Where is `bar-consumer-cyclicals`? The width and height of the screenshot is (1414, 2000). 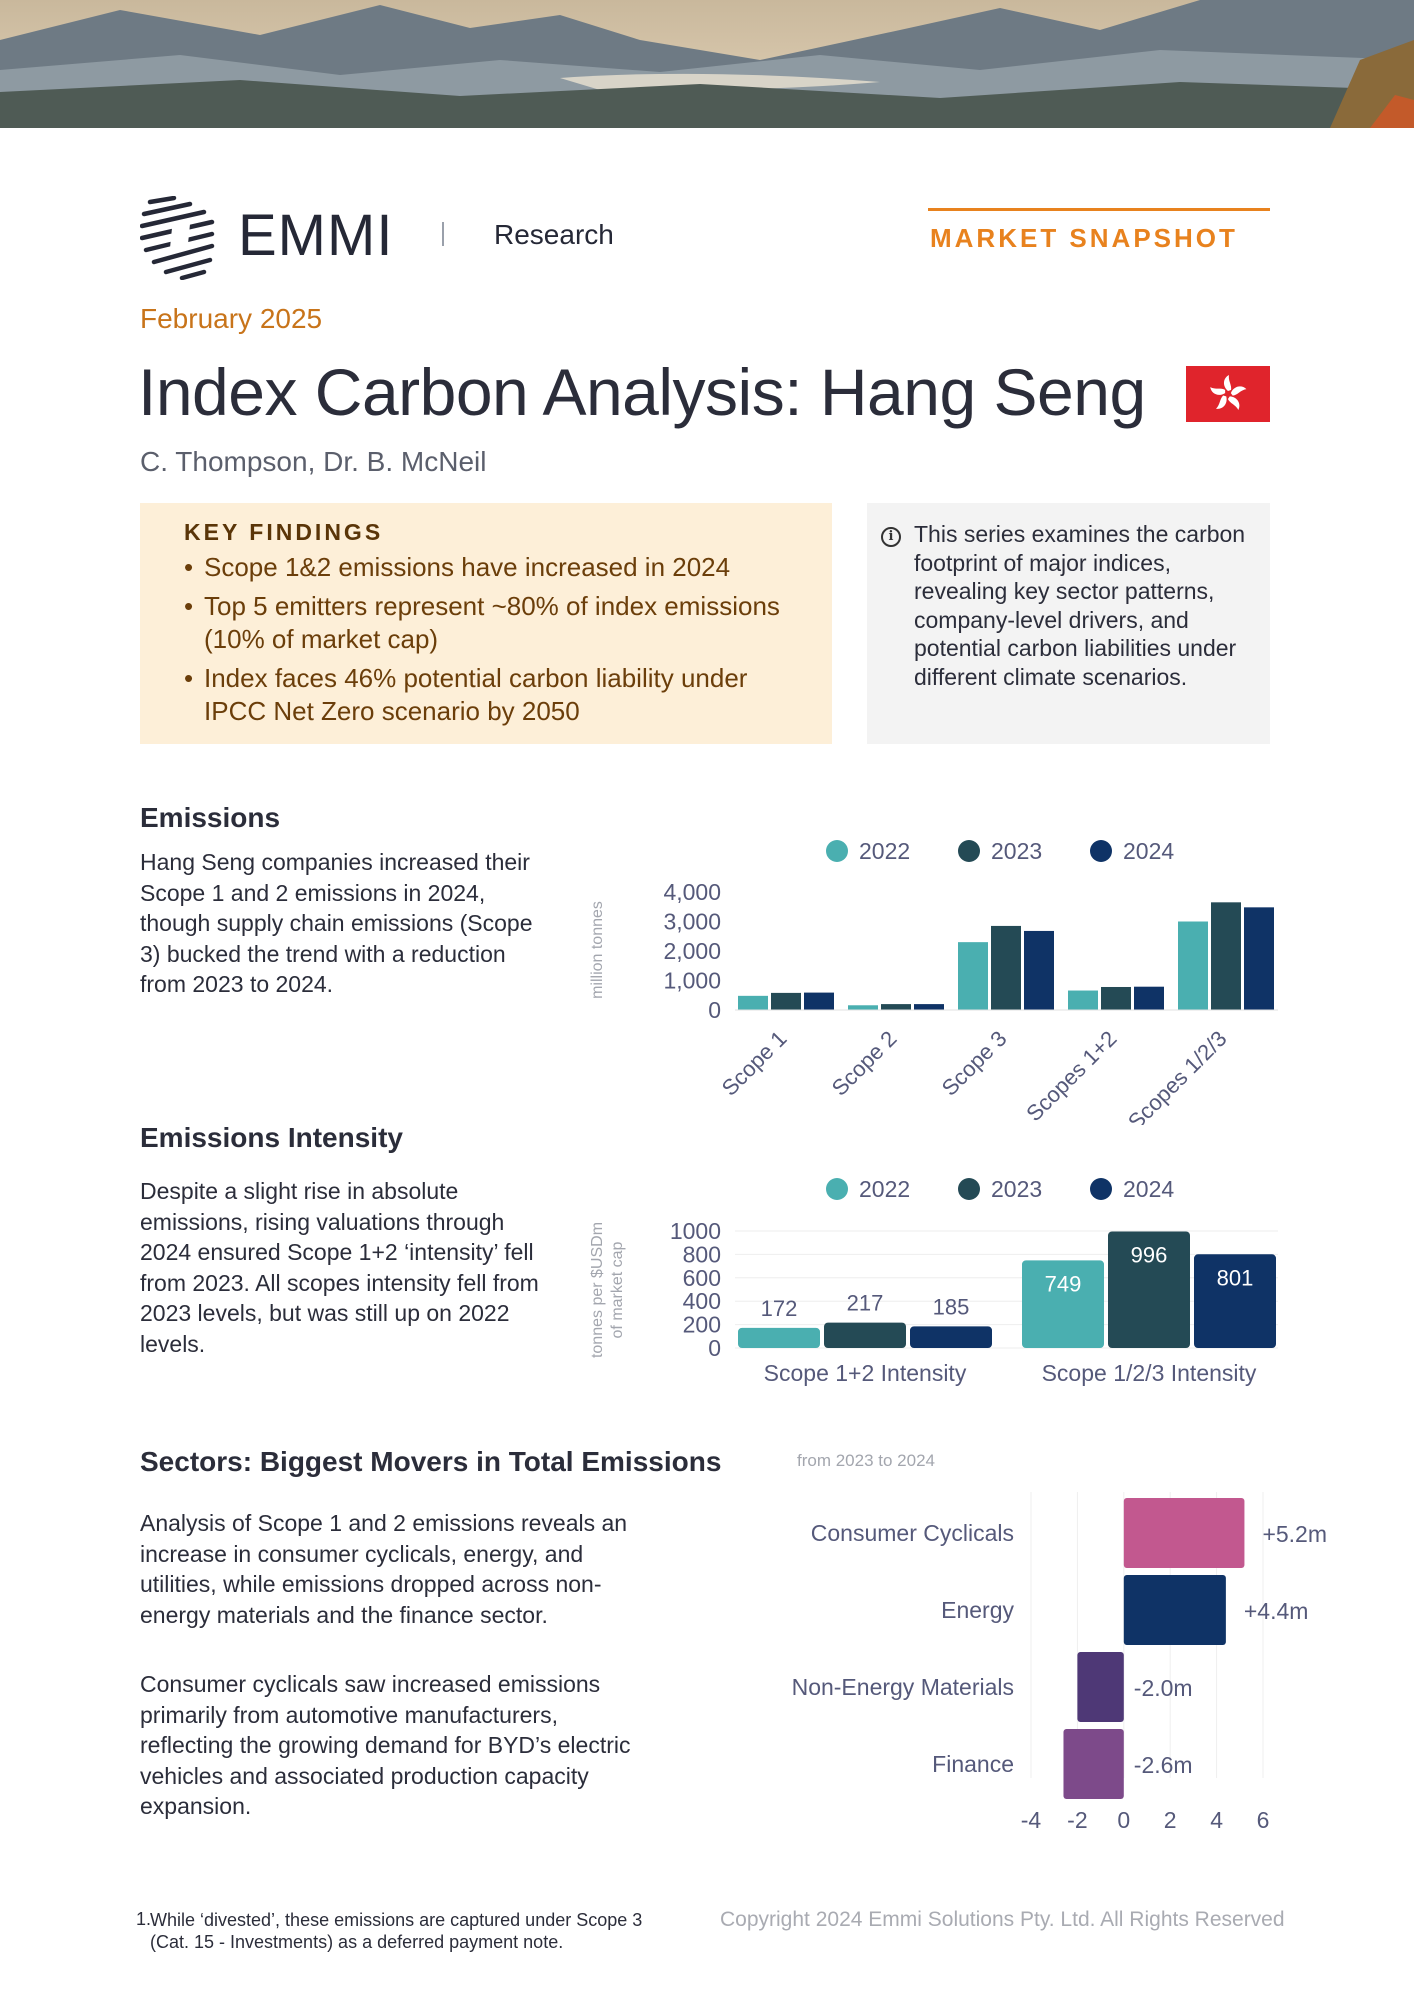 bar-consumer-cyclicals is located at coordinates (1184, 1533).